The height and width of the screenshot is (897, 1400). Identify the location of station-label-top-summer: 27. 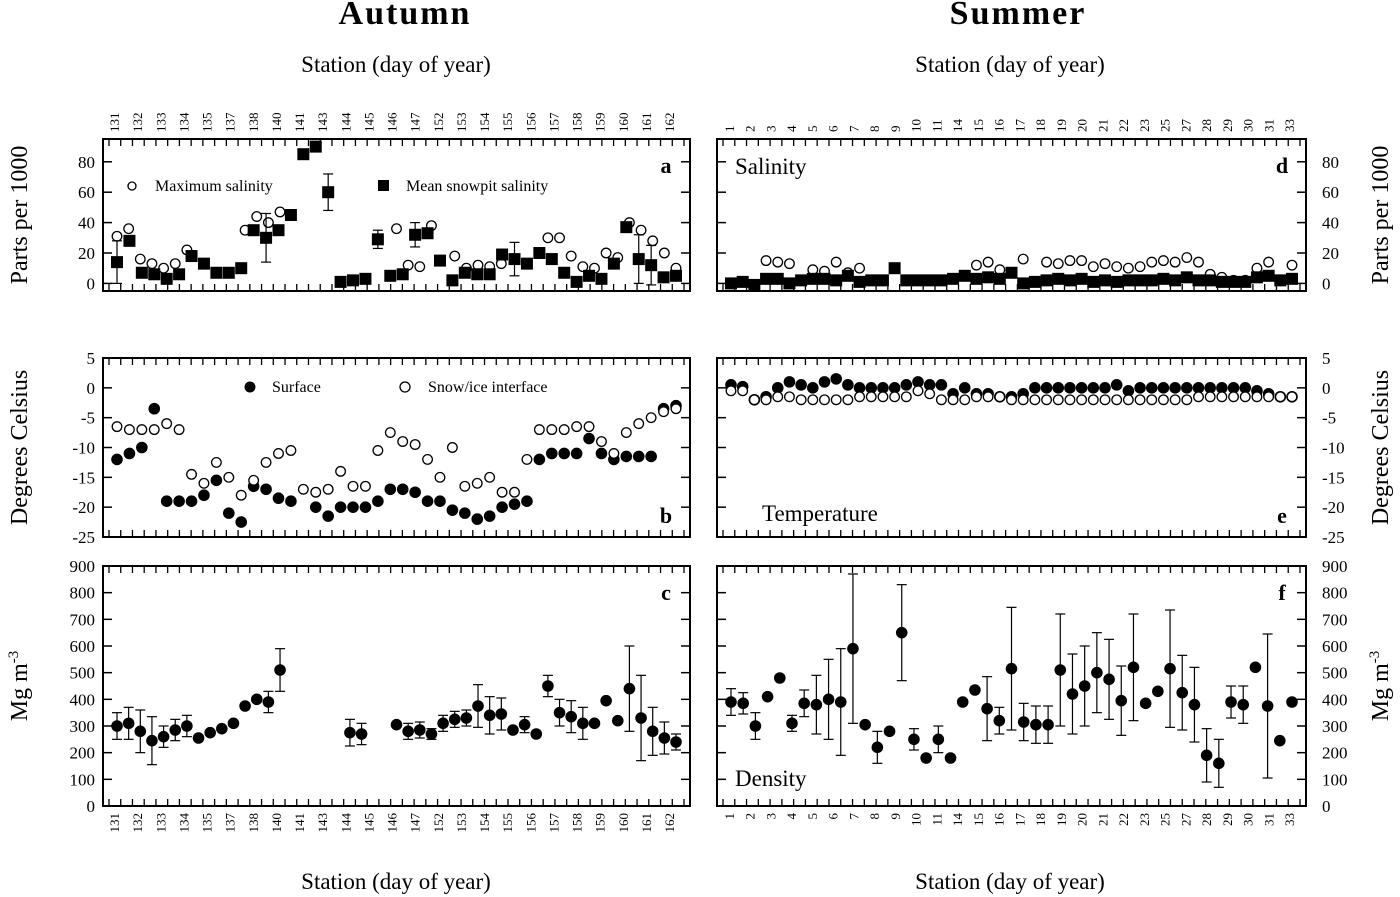
(1185, 126).